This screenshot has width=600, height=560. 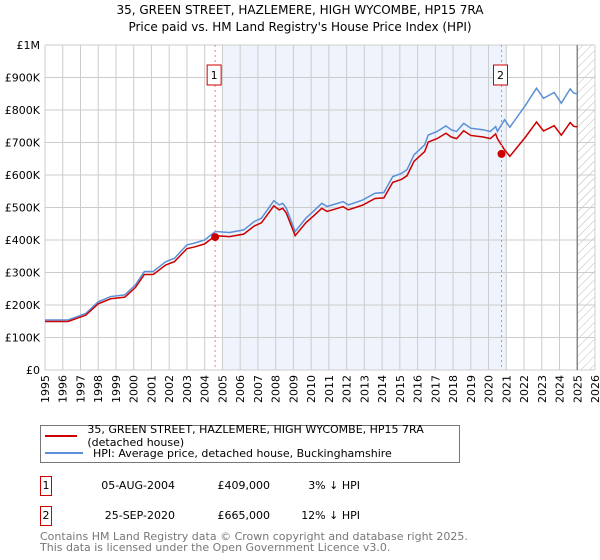 I want to click on x-tick-label: 2013, so click(x=364, y=389).